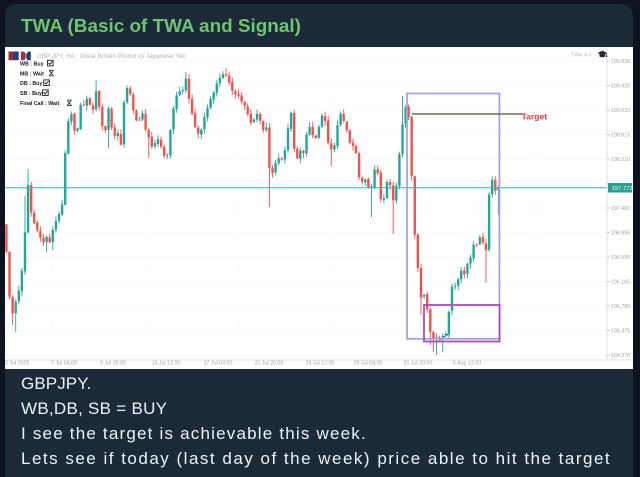 Image resolution: width=640 pixels, height=477 pixels. What do you see at coordinates (620, 111) in the screenshot?
I see `svg-text: 199.020` at bounding box center [620, 111].